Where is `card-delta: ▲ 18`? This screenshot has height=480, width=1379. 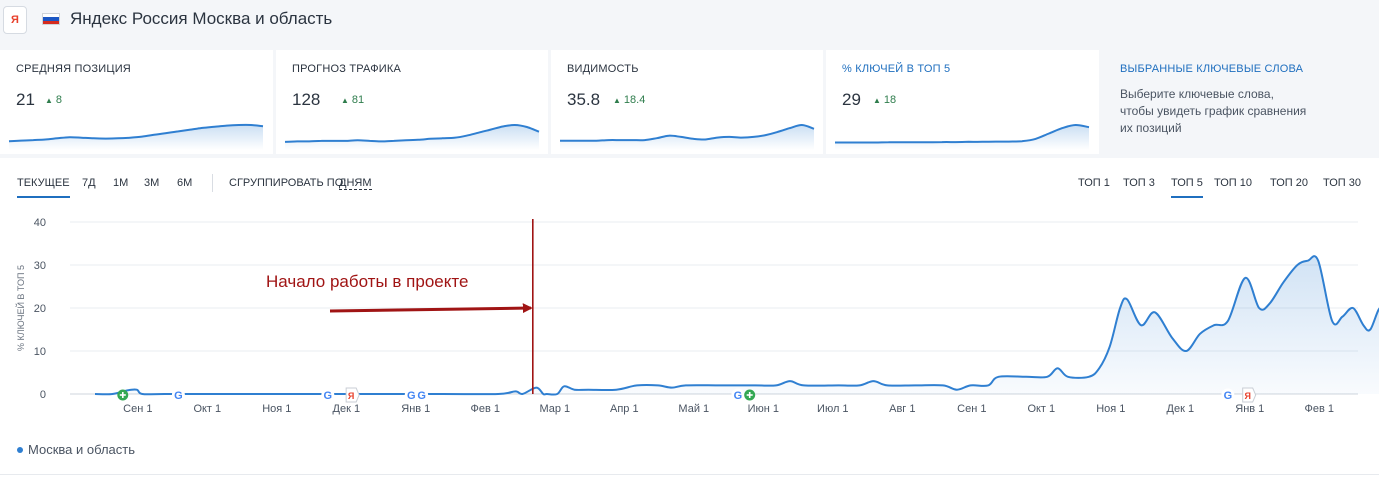 card-delta: ▲ 18 is located at coordinates (885, 100).